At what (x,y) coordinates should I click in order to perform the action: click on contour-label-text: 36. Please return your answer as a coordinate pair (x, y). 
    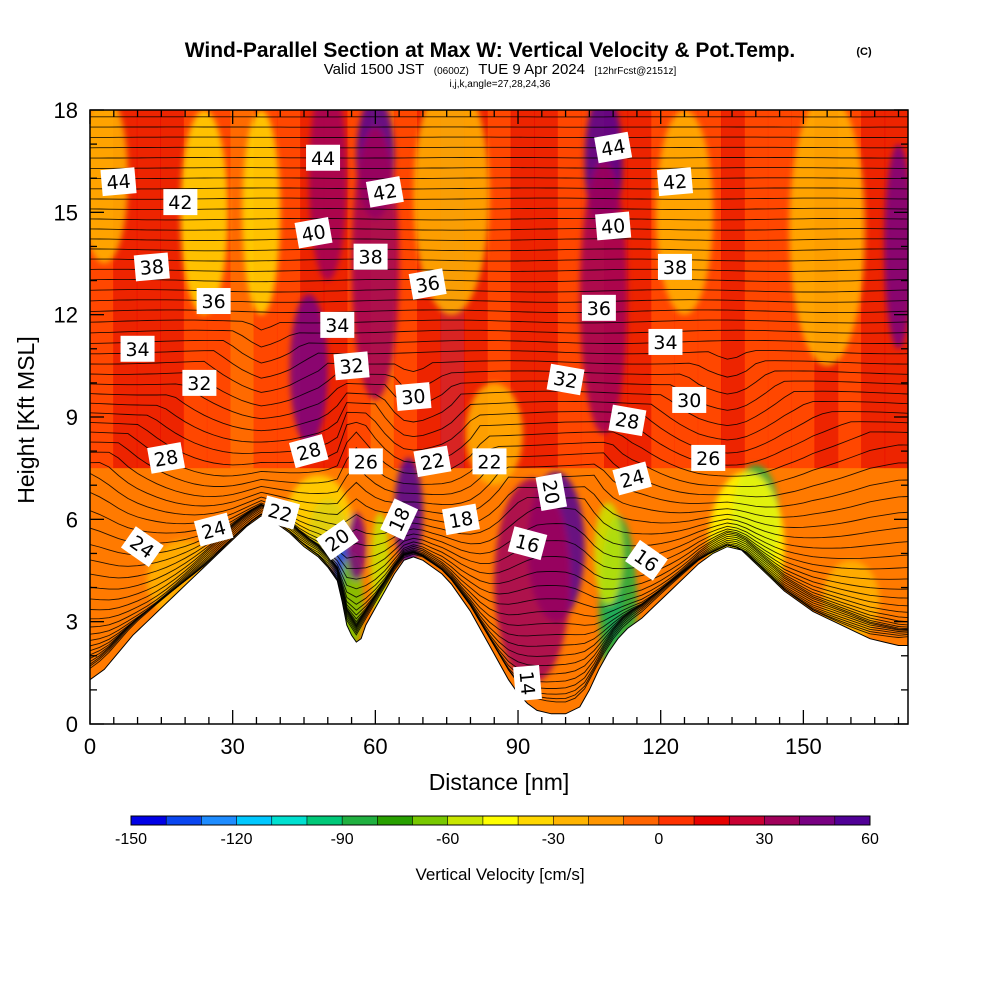
    Looking at the image, I should click on (214, 302).